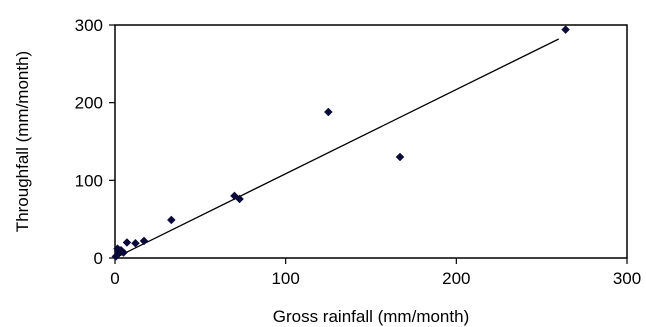 The width and height of the screenshot is (646, 327). I want to click on y-axis: 0 100 200 300, so click(95, 142).